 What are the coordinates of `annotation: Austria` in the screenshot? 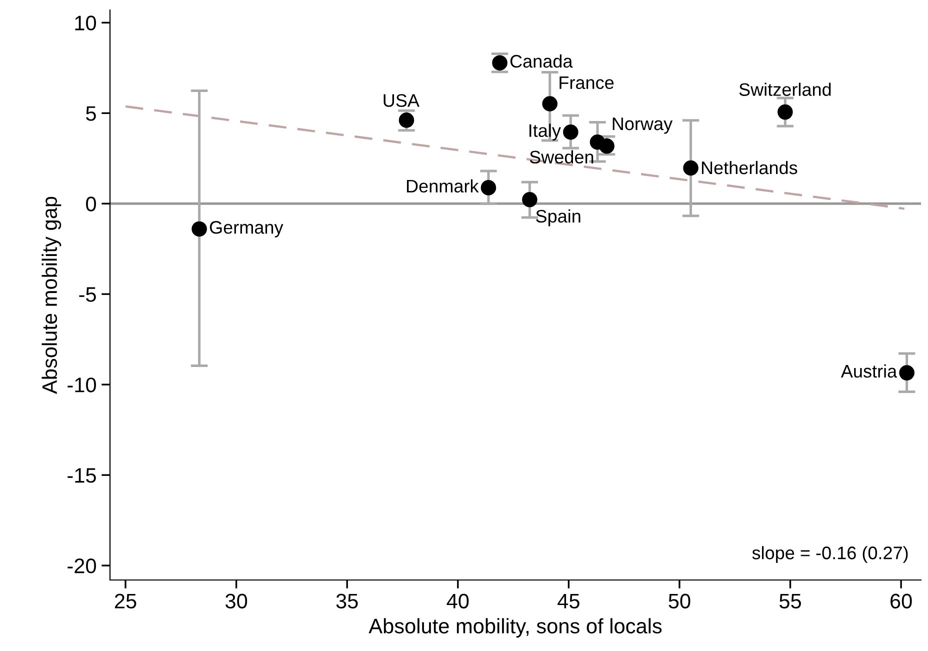 It's located at (869, 371).